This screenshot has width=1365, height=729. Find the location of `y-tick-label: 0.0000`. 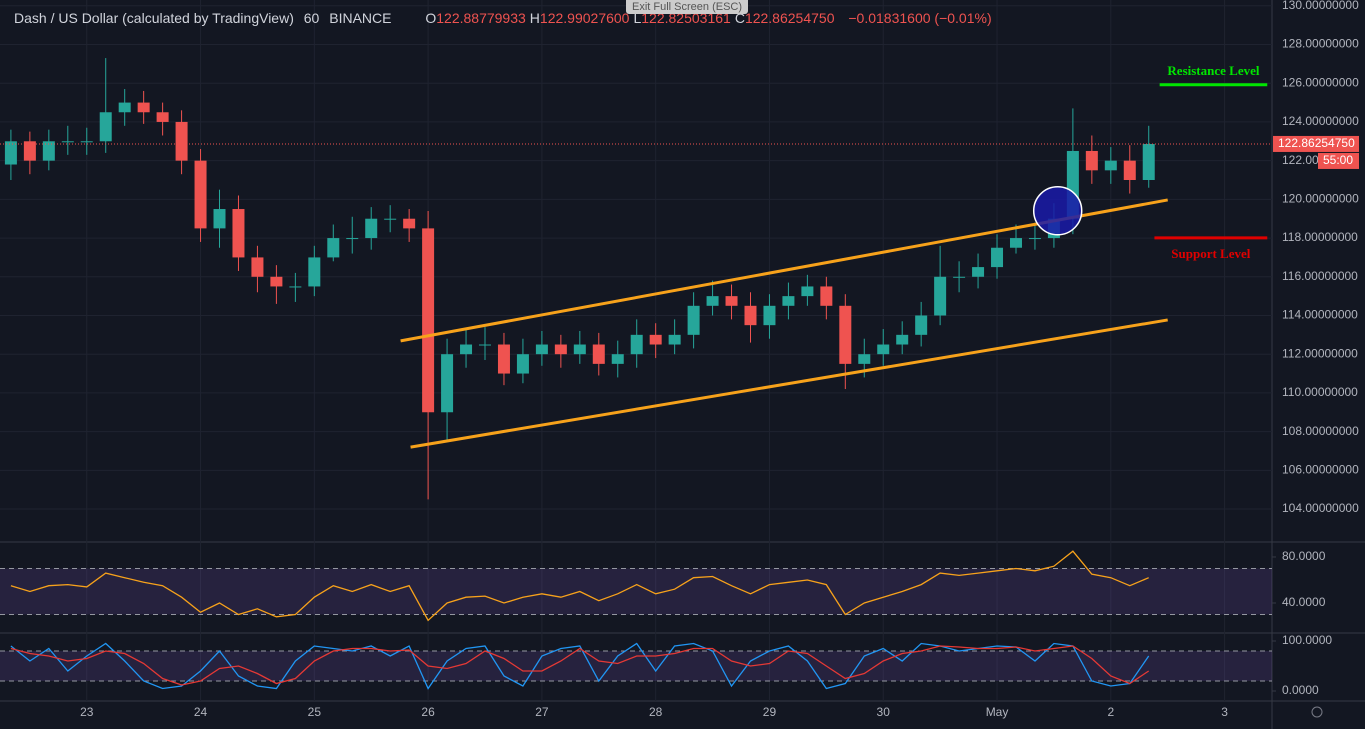

y-tick-label: 0.0000 is located at coordinates (1300, 690).